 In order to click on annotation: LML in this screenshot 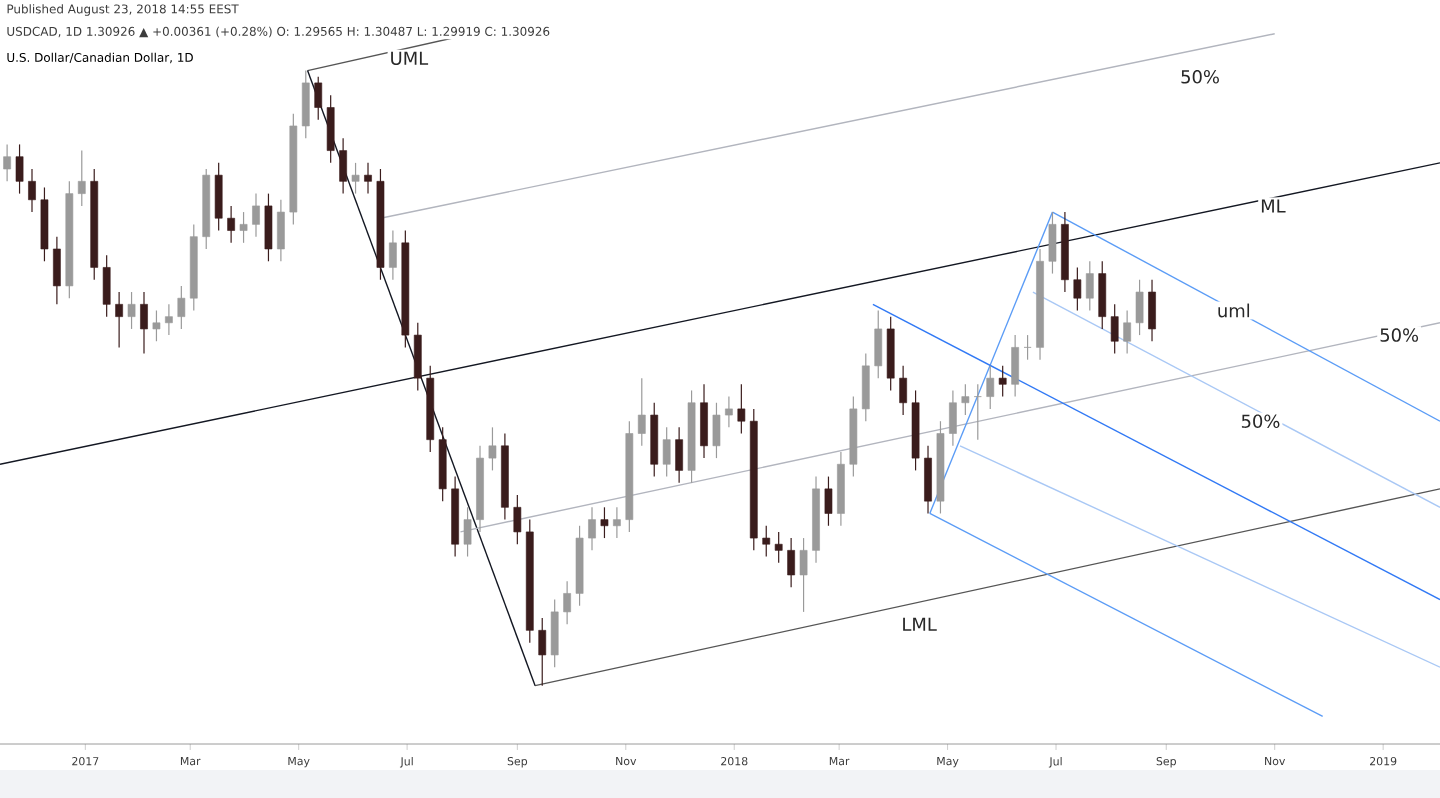, I will do `click(920, 624)`.